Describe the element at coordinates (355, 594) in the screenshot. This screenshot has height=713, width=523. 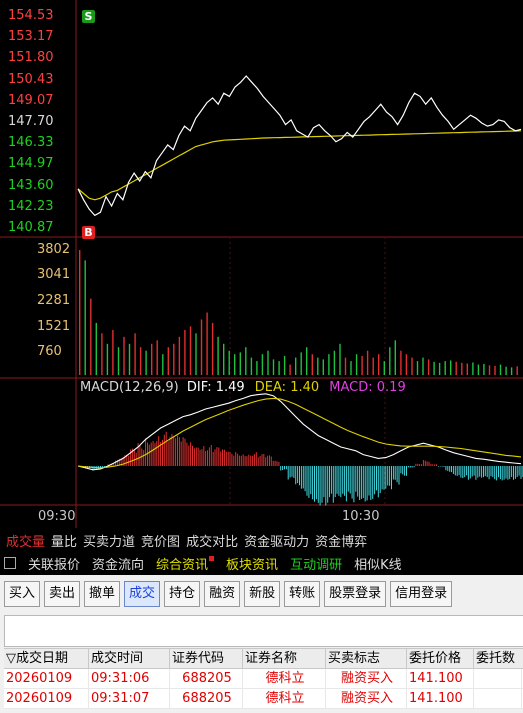
I see `toolbar-button: 股票登录` at that location.